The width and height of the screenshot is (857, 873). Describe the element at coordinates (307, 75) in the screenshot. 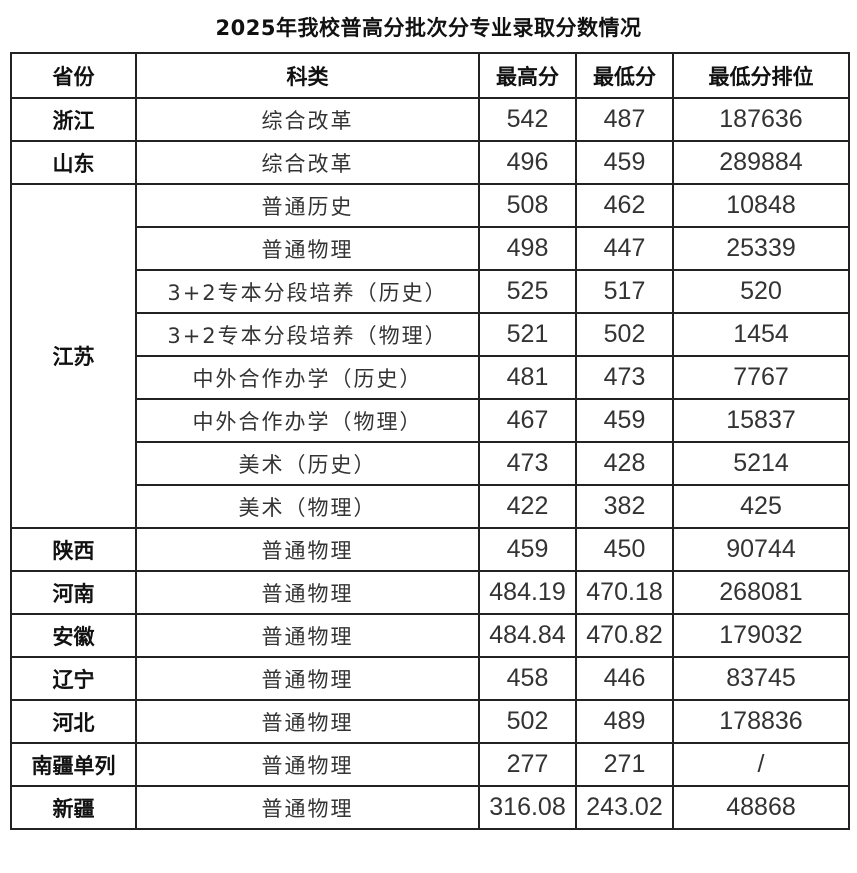

I see `header-category: 科类` at that location.